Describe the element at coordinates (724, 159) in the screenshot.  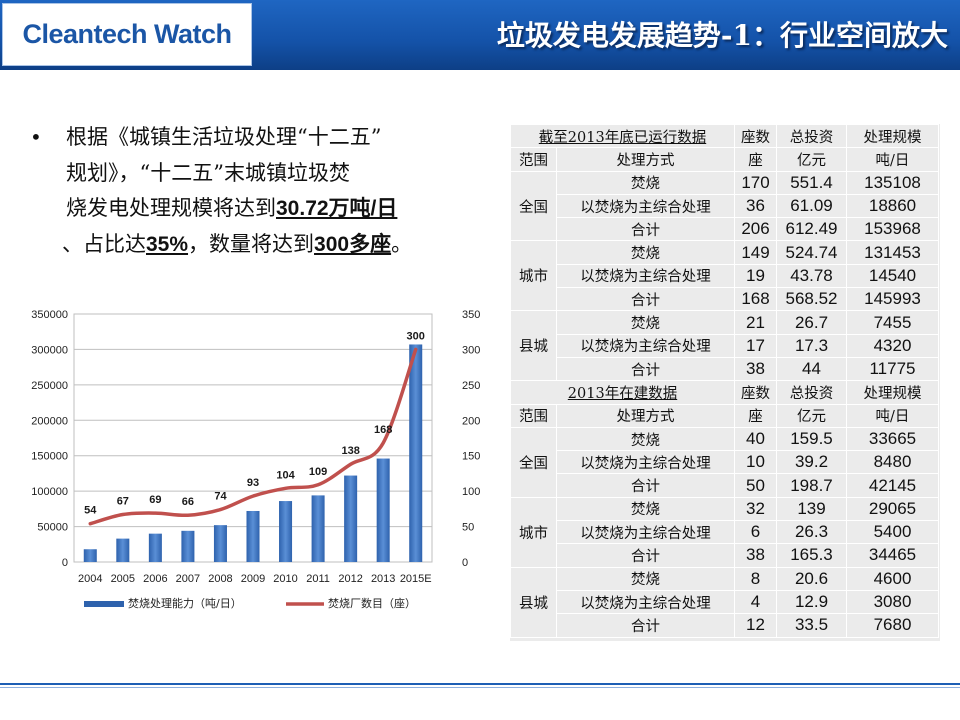
I see `table-subheader-row: 范围 处理方式座亿元 吨/日` at that location.